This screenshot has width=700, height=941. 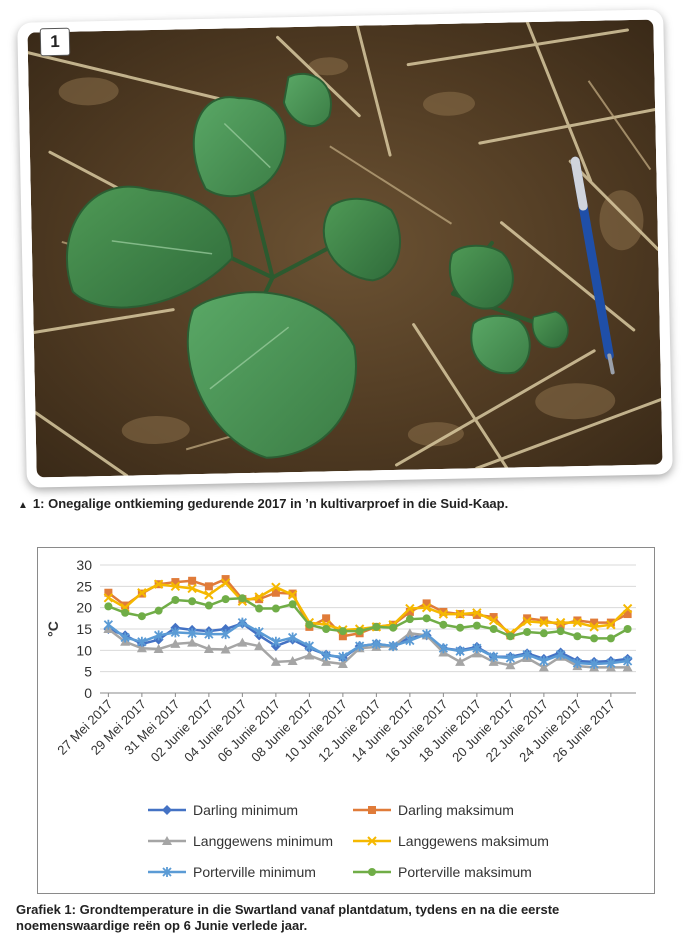 What do you see at coordinates (254, 872) in the screenshot?
I see `legend-label: Porterville minimum` at bounding box center [254, 872].